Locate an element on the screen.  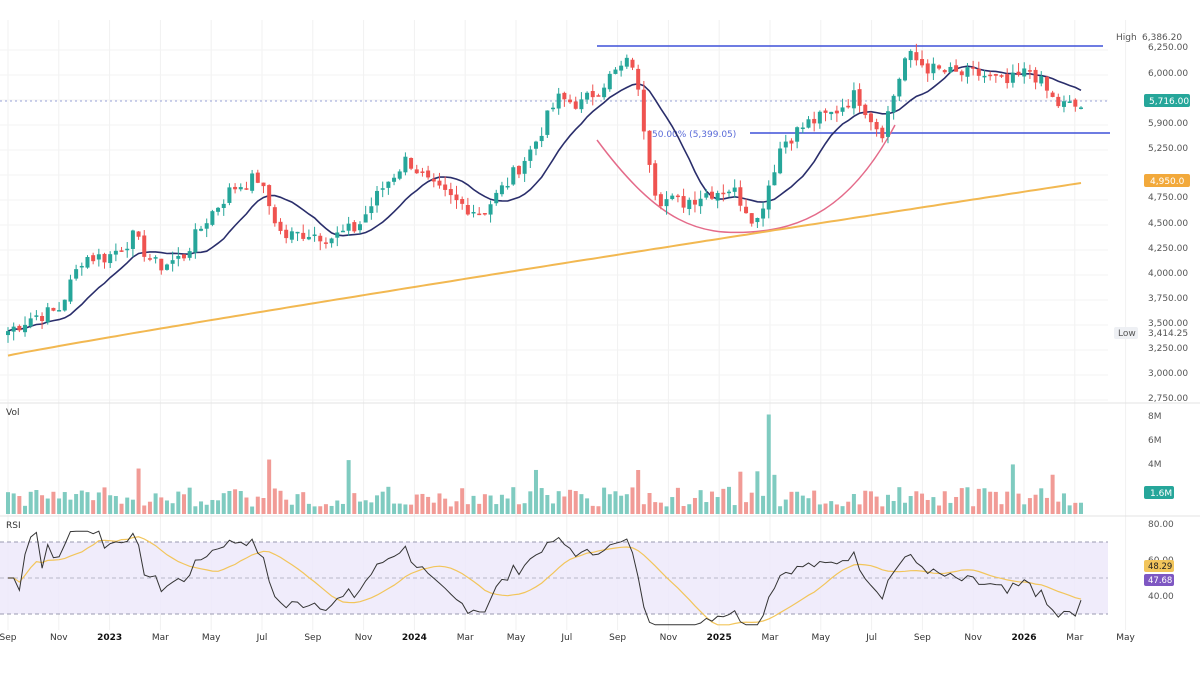
price-tick: 3,750.00 is located at coordinates (1168, 299).